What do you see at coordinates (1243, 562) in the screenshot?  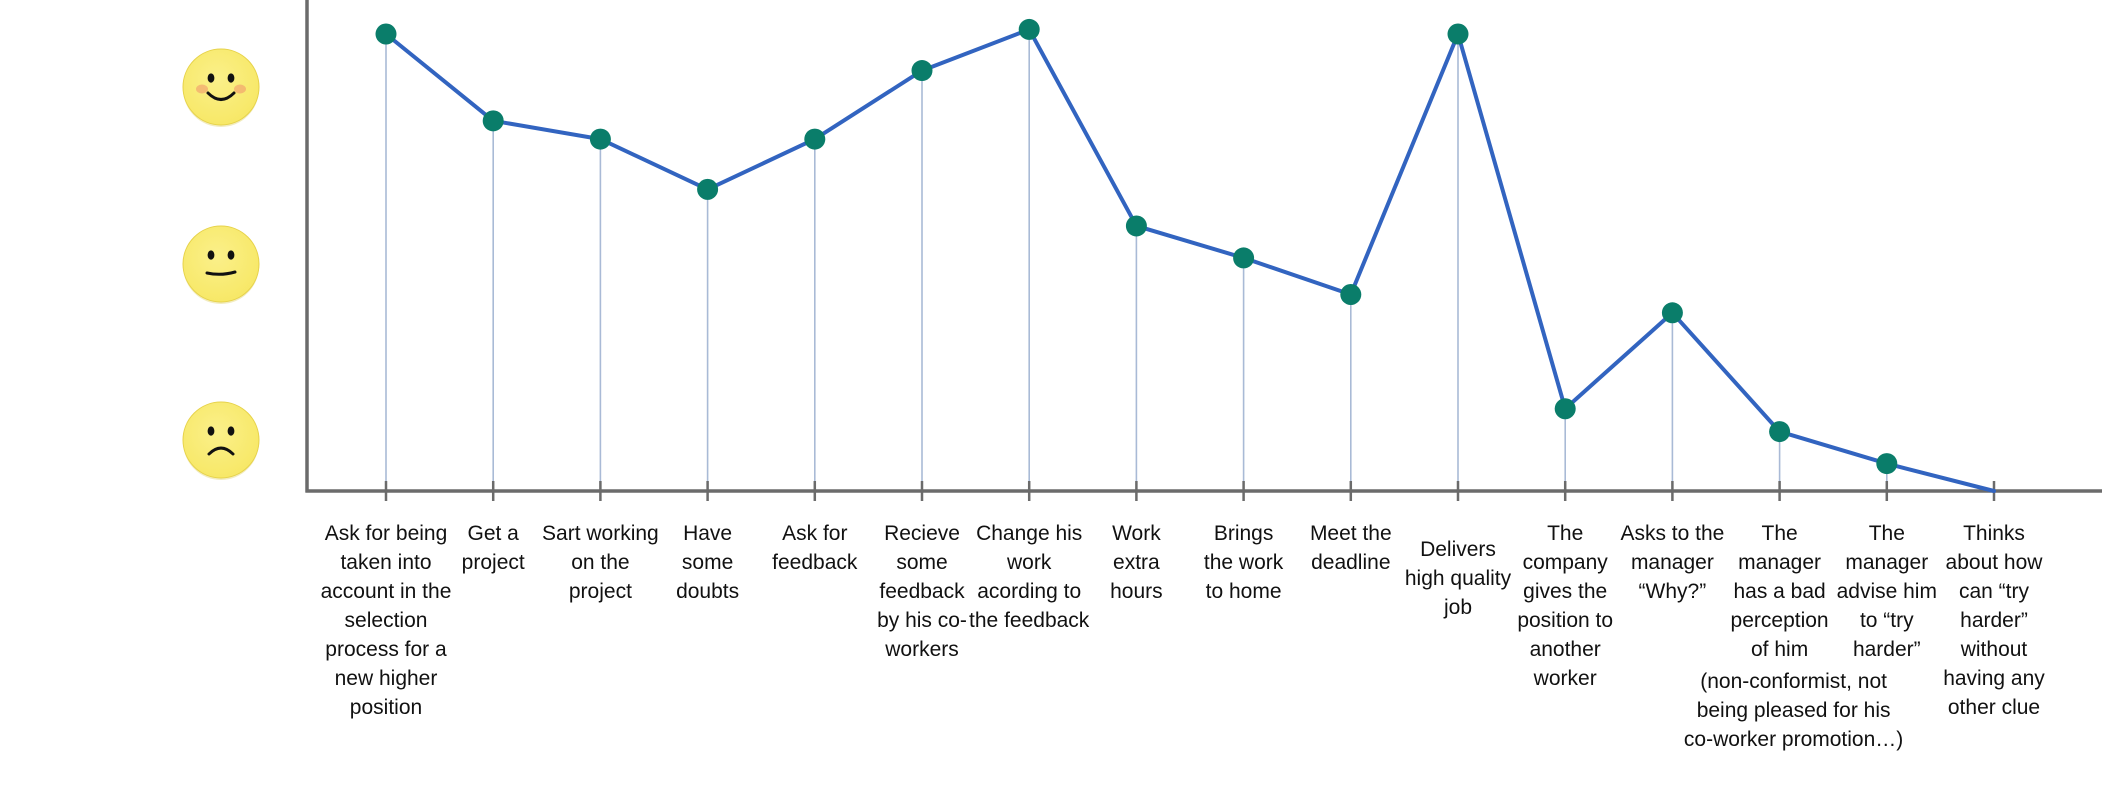 I see `x-tick-label: Brings the work to home` at bounding box center [1243, 562].